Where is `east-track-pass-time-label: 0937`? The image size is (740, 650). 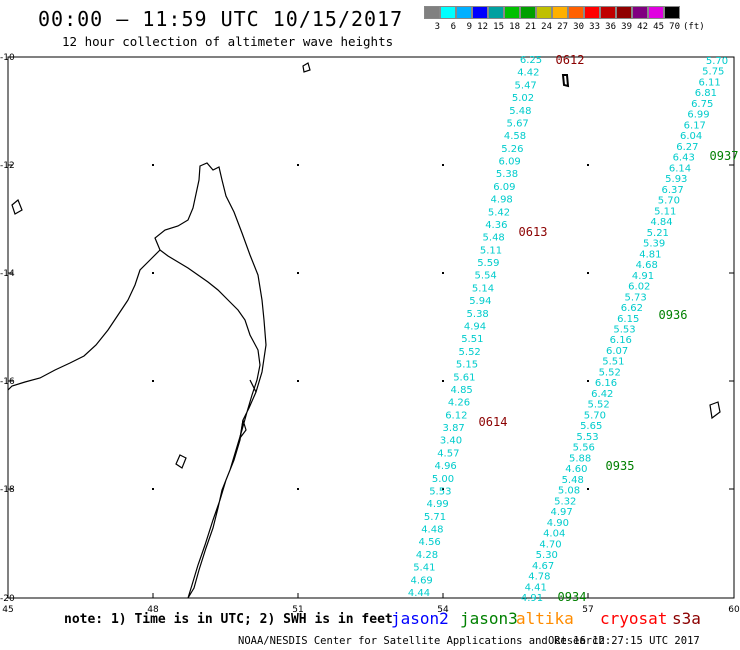 east-track-pass-time-label: 0937 is located at coordinates (724, 156).